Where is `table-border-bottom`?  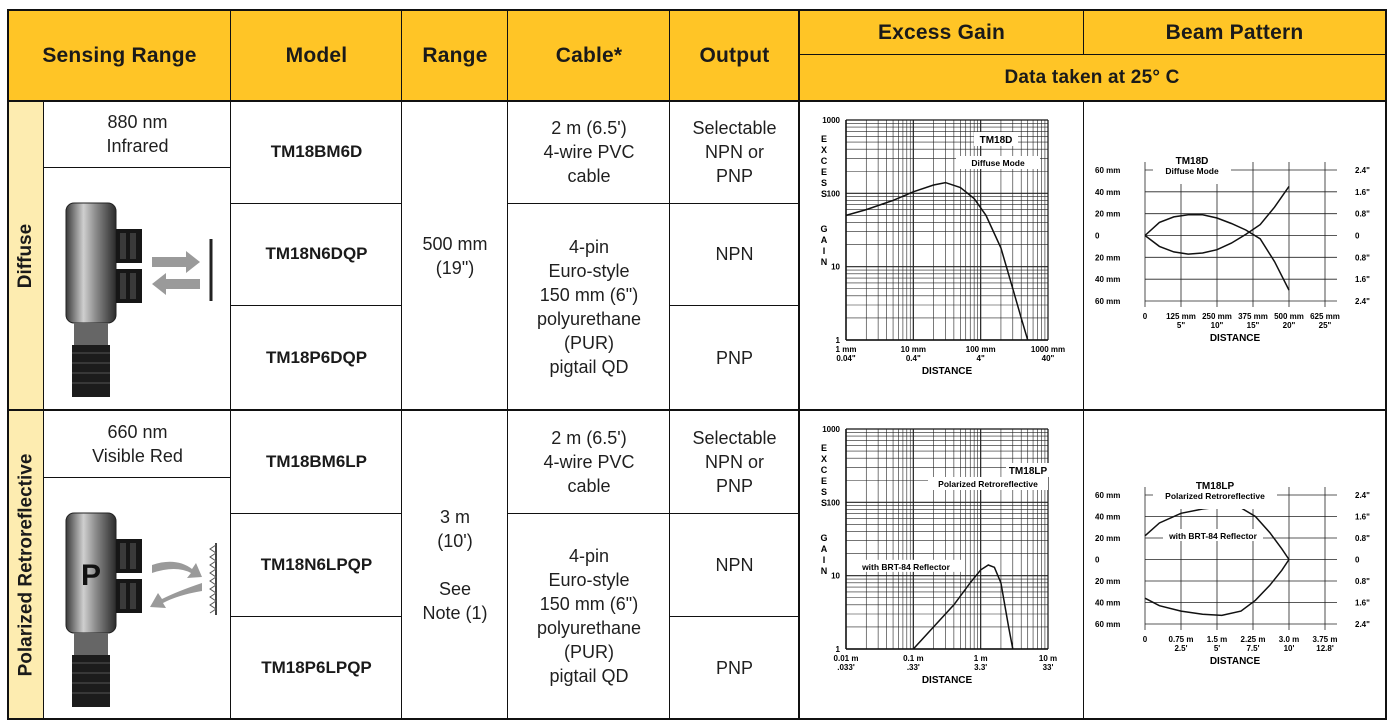 table-border-bottom is located at coordinates (697, 719).